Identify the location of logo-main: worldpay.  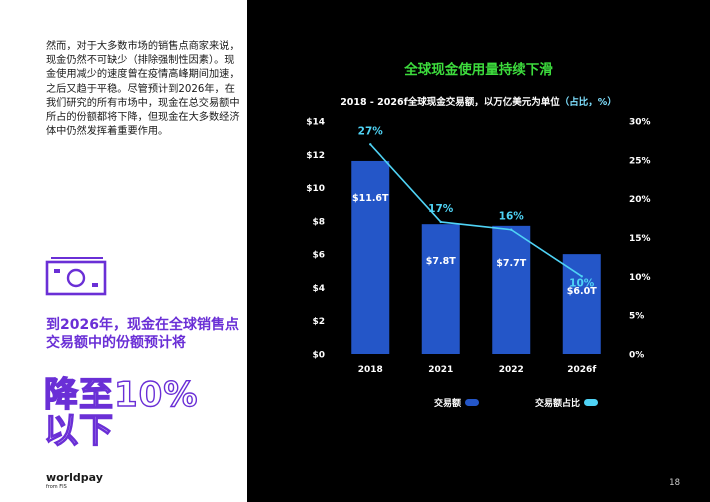
(74, 477).